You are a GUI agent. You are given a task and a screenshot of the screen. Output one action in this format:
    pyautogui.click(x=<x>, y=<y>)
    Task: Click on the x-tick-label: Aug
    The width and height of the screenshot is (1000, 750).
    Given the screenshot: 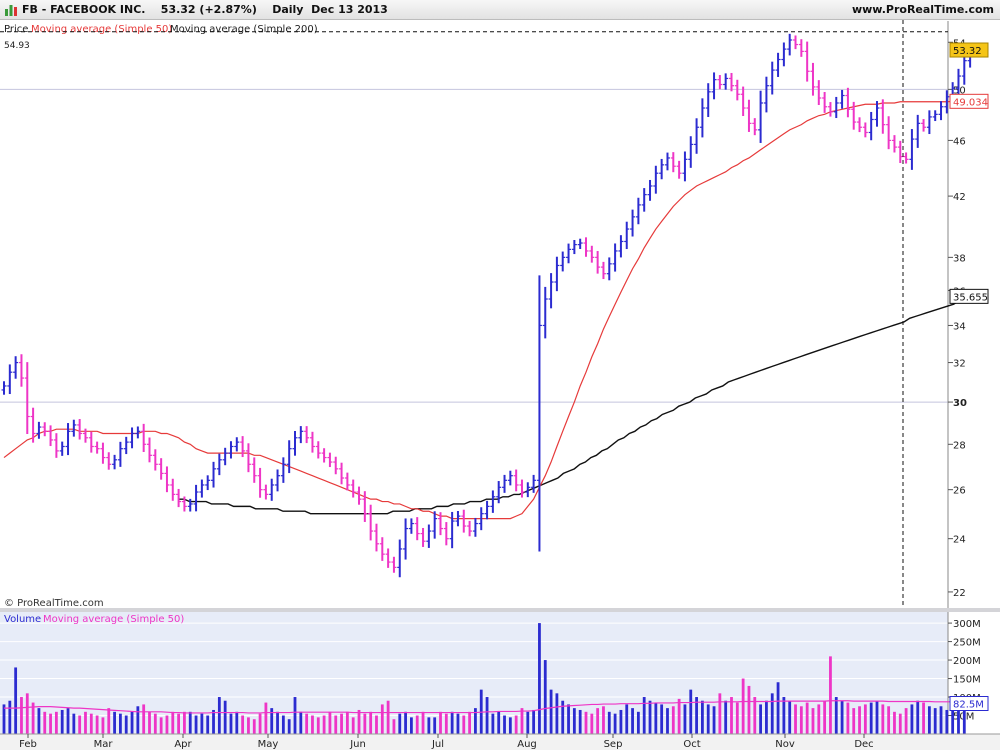 What is the action you would take?
    pyautogui.click(x=527, y=744)
    